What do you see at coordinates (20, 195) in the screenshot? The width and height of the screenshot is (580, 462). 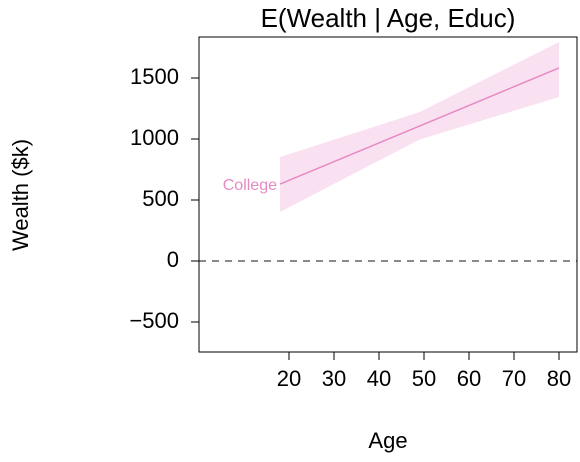 I see `y-axis-label: Wealth ($k)` at bounding box center [20, 195].